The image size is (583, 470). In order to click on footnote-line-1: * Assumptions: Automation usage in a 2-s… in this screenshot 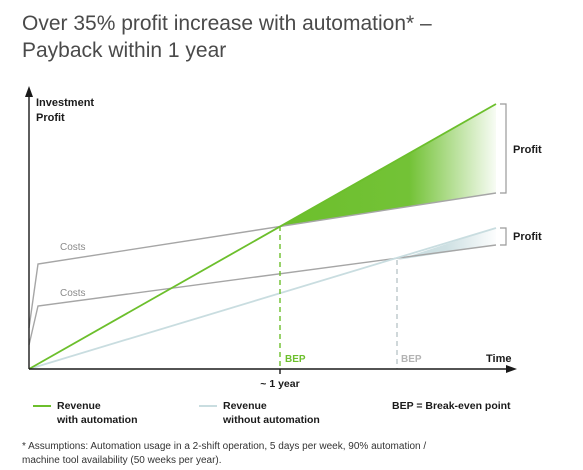, I will do `click(224, 446)`.